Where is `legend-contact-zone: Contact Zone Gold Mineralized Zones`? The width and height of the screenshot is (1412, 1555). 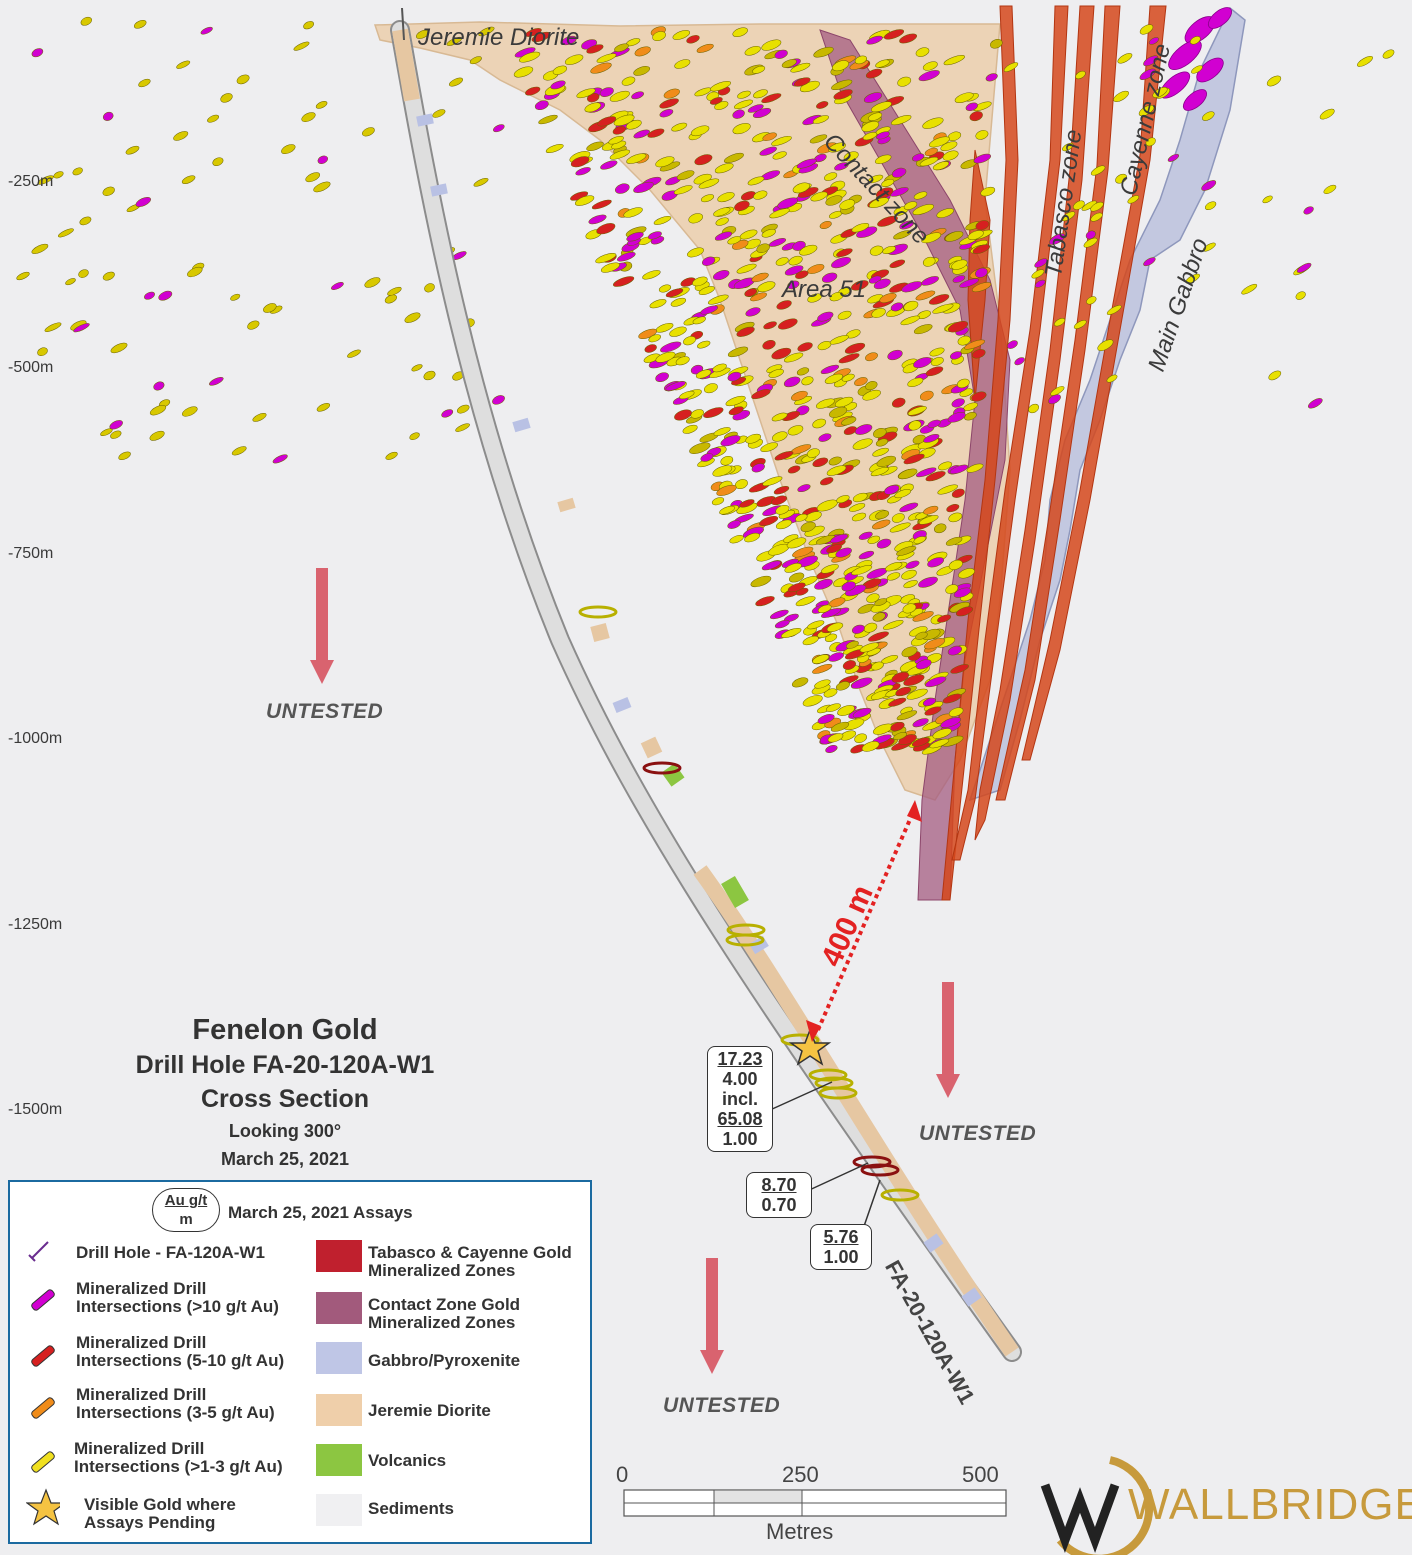 legend-contact-zone: Contact Zone Gold Mineralized Zones is located at coordinates (444, 1314).